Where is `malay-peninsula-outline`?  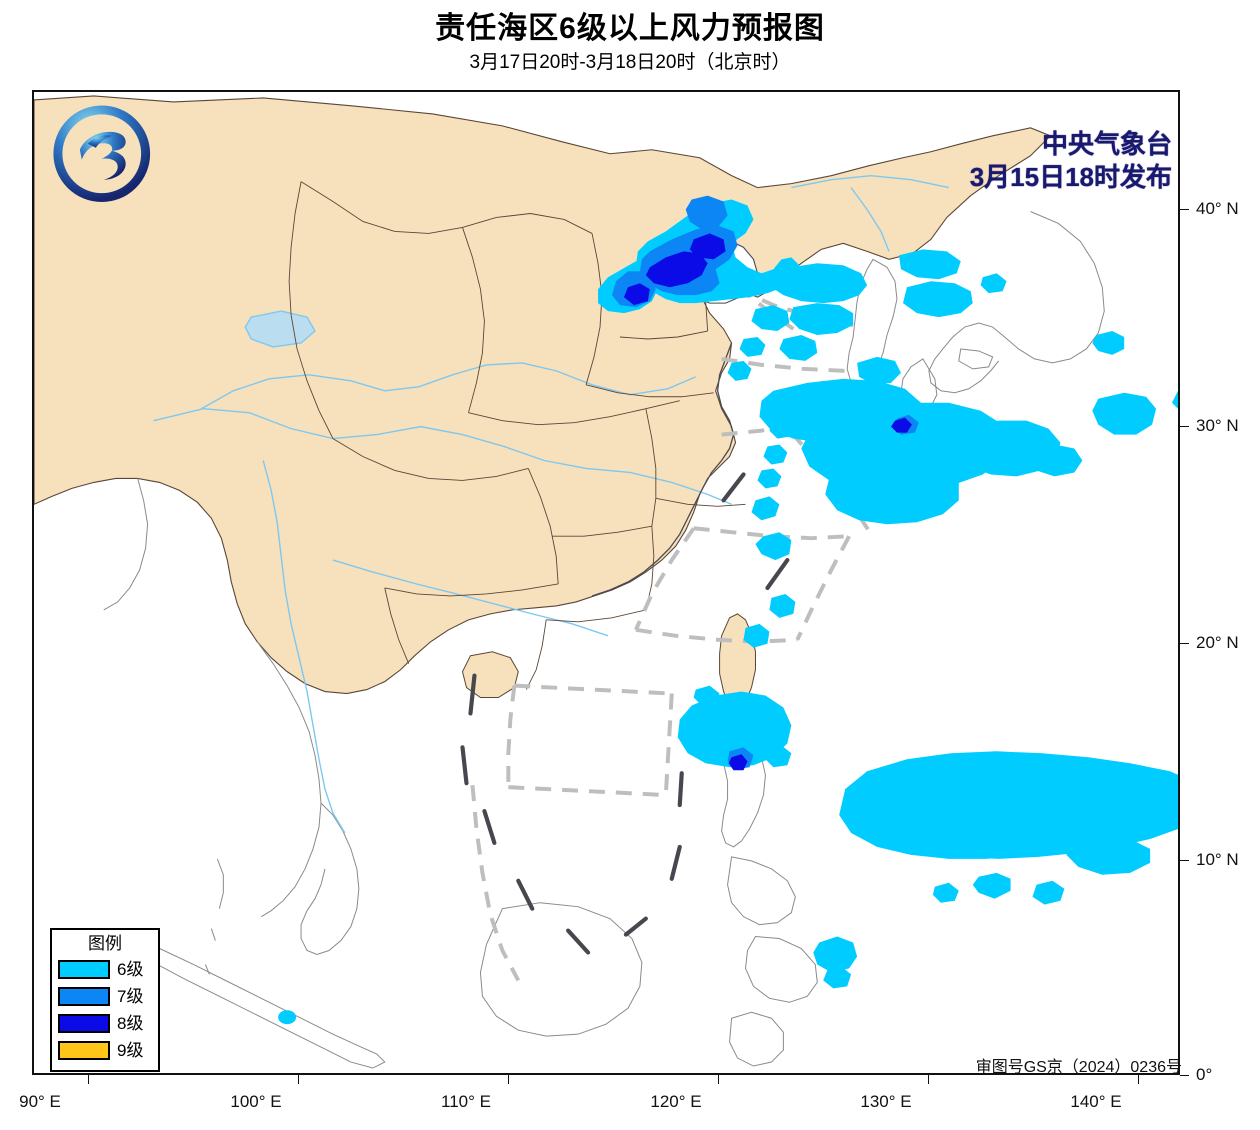 malay-peninsula-outline is located at coordinates (330, 879).